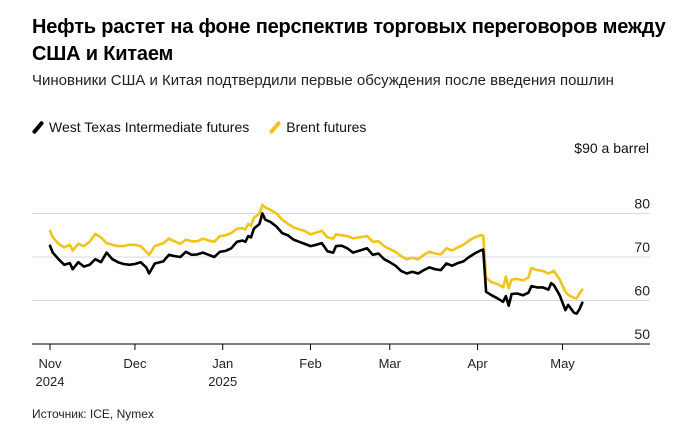  What do you see at coordinates (642, 291) in the screenshot?
I see `y-tick-label-60: 60` at bounding box center [642, 291].